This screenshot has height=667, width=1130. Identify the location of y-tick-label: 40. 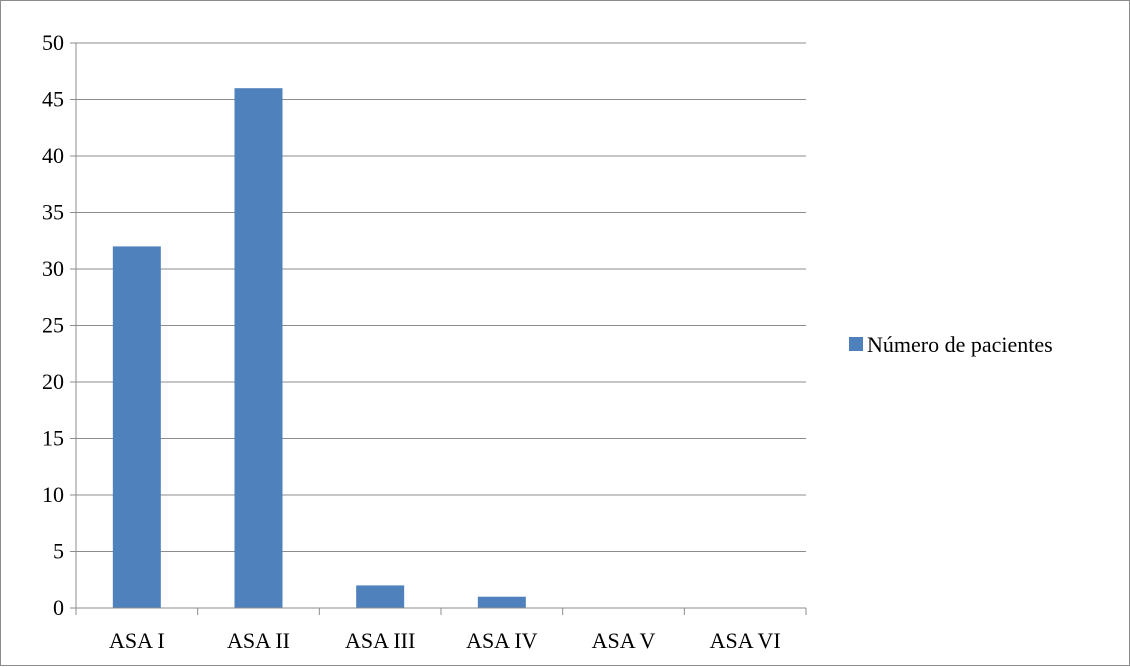
(53, 155).